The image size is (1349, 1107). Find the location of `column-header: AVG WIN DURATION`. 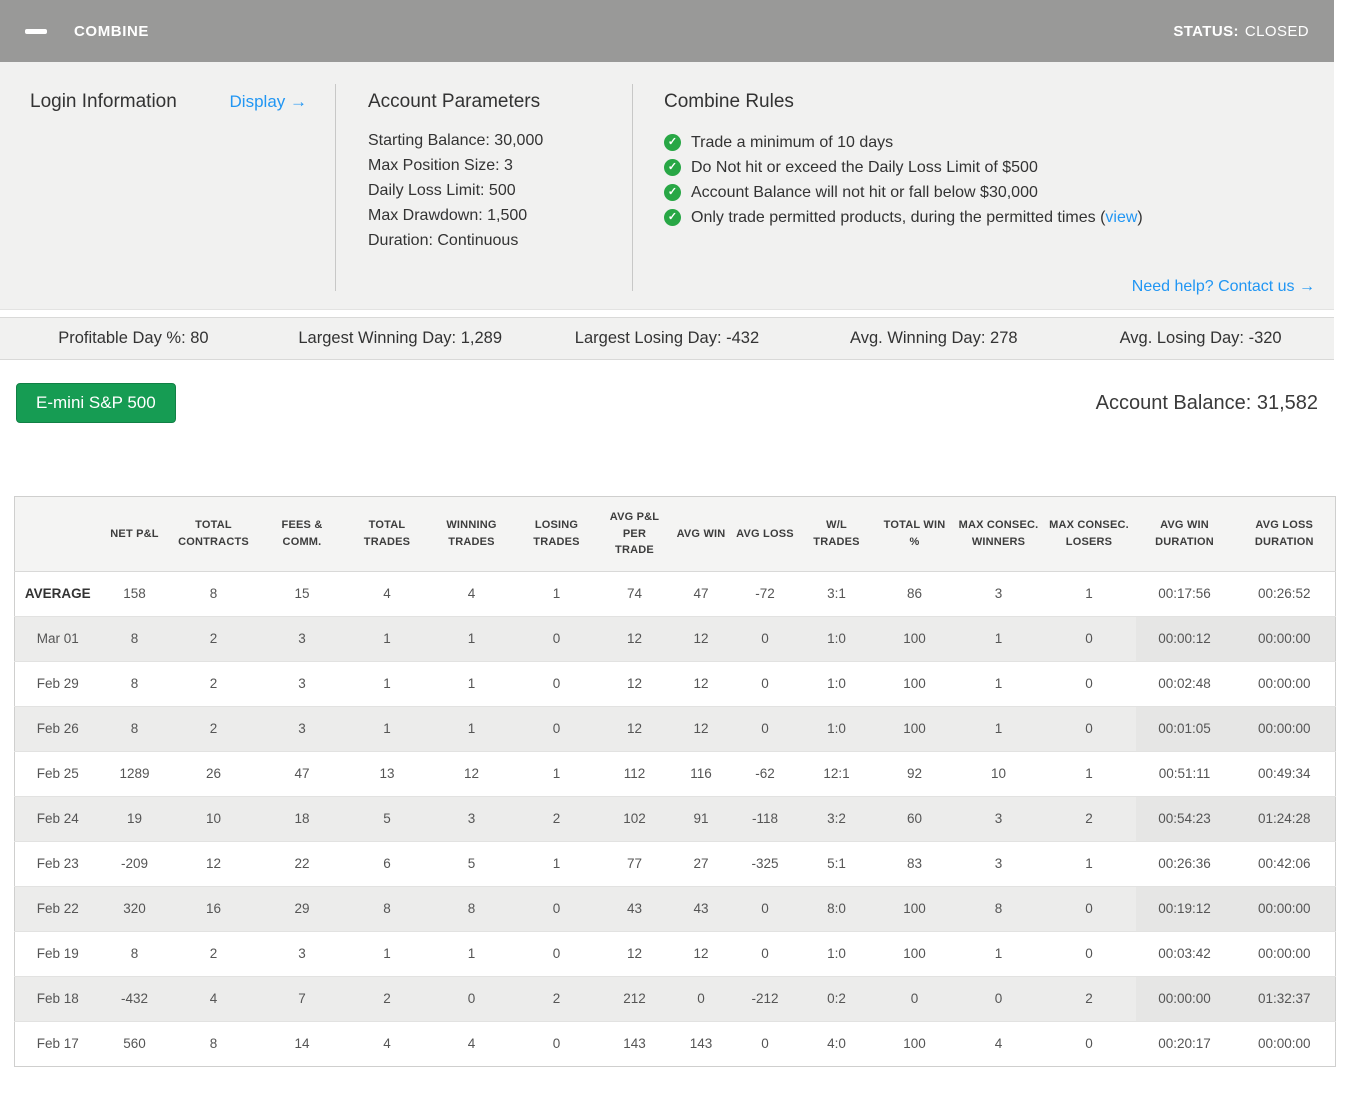

column-header: AVG WIN DURATION is located at coordinates (1184, 534).